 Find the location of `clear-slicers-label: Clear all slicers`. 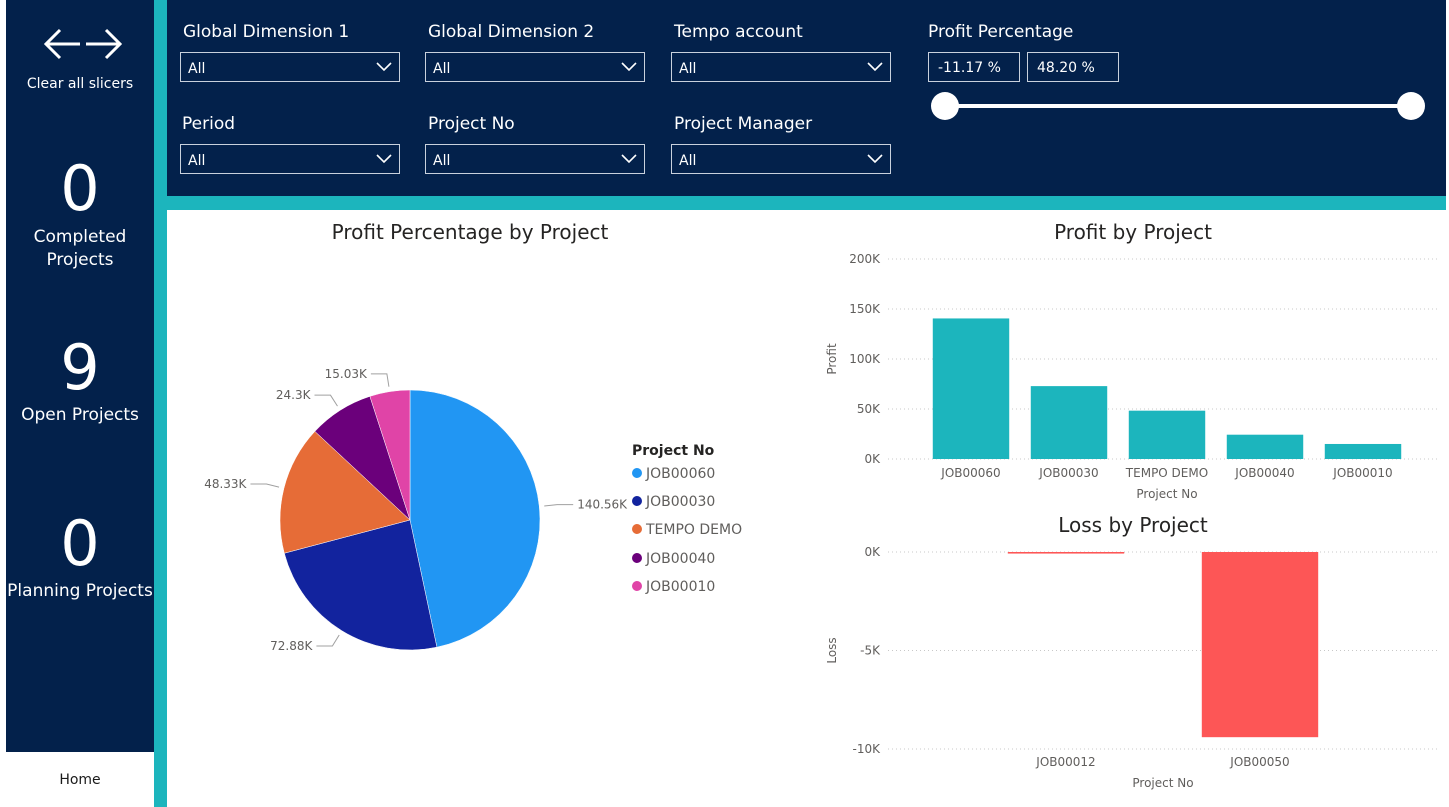

clear-slicers-label: Clear all slicers is located at coordinates (80, 84).